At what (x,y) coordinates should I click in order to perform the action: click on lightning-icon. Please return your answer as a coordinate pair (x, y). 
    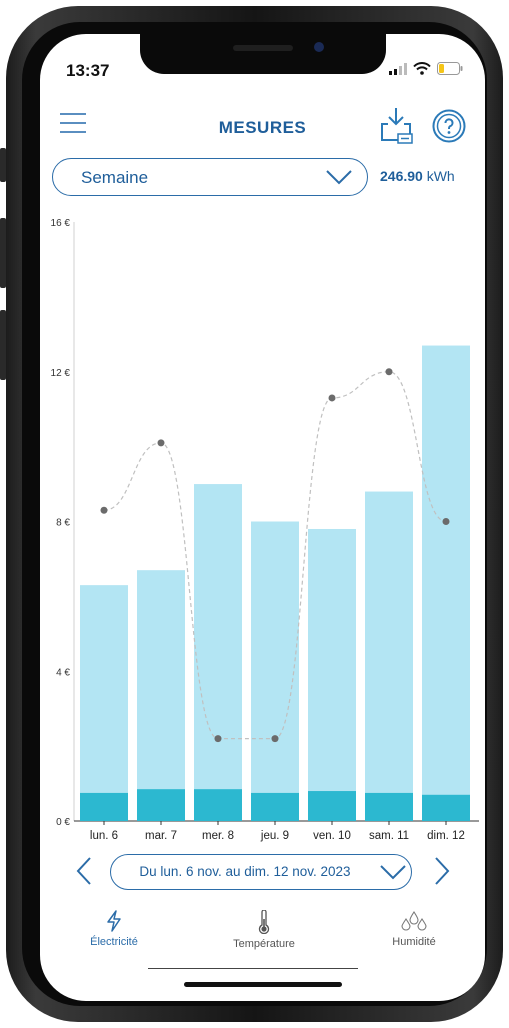
    Looking at the image, I should click on (114, 921).